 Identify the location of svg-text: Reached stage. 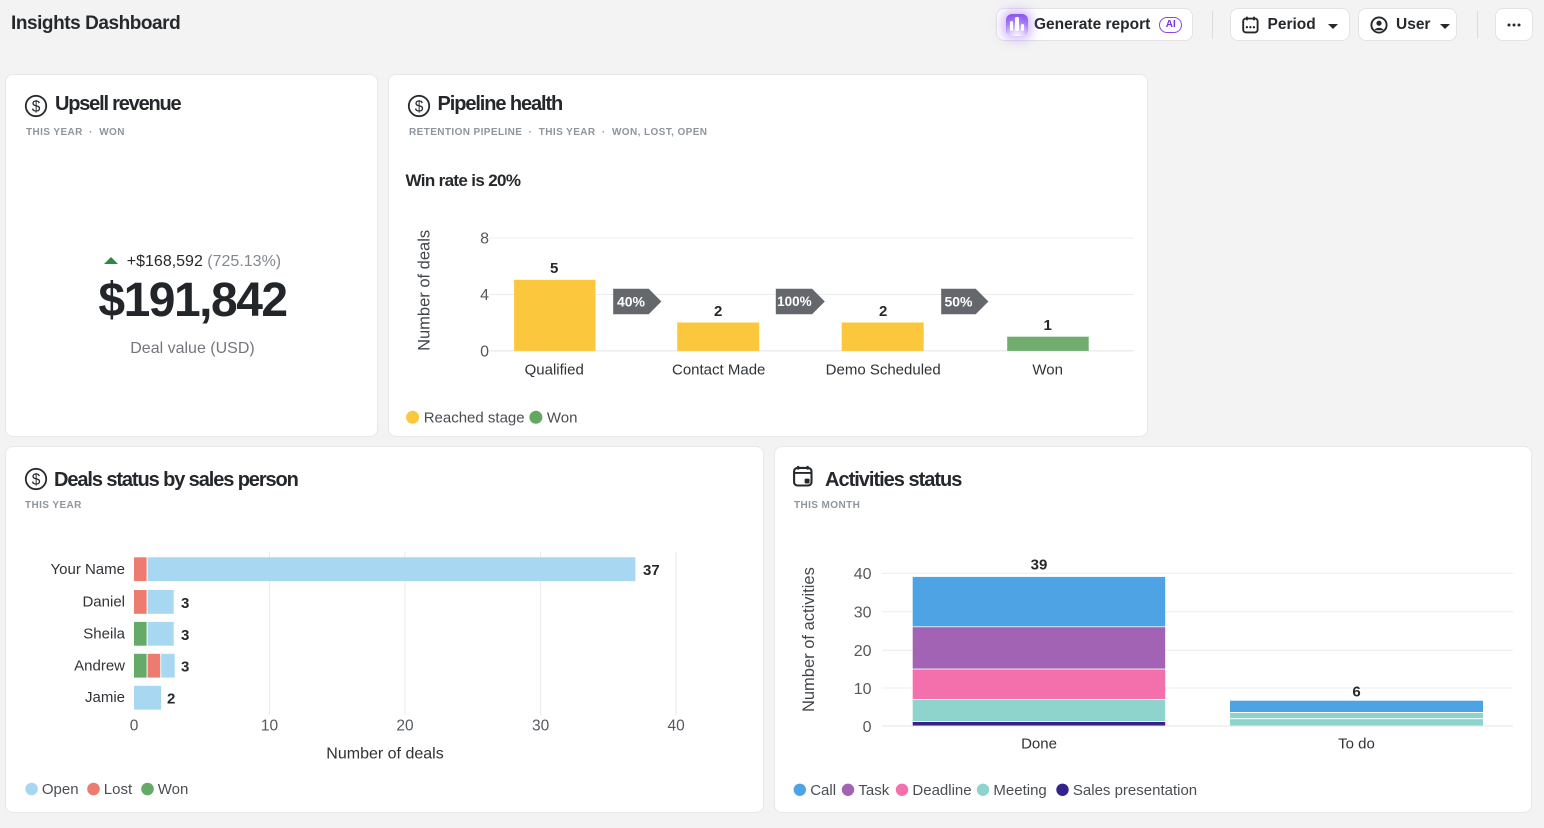
(474, 417).